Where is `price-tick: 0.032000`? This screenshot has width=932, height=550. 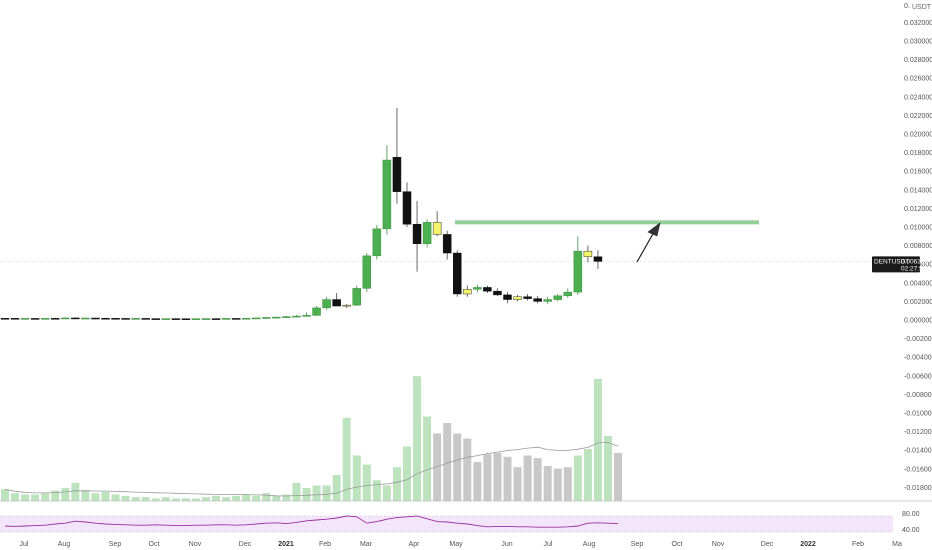 price-tick: 0.032000 is located at coordinates (918, 23).